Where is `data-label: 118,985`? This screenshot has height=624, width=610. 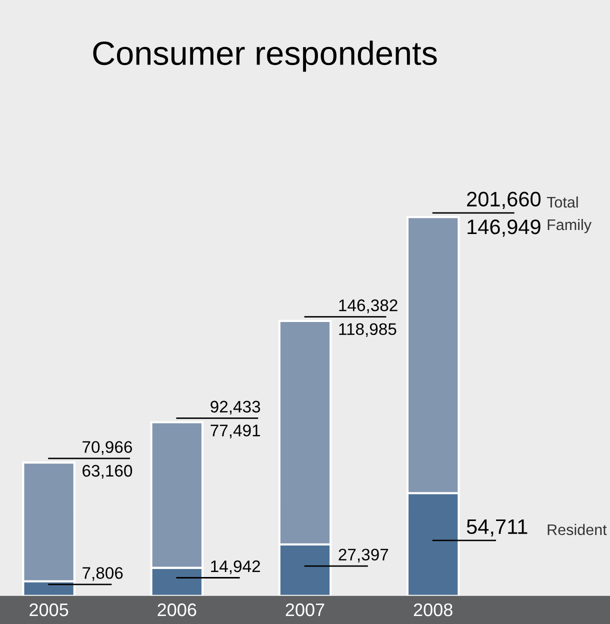 data-label: 118,985 is located at coordinates (367, 330).